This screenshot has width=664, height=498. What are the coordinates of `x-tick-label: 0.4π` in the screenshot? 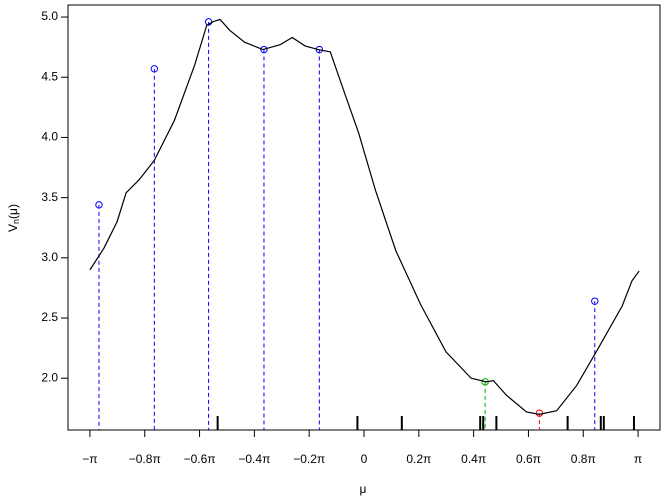 It's located at (473, 459).